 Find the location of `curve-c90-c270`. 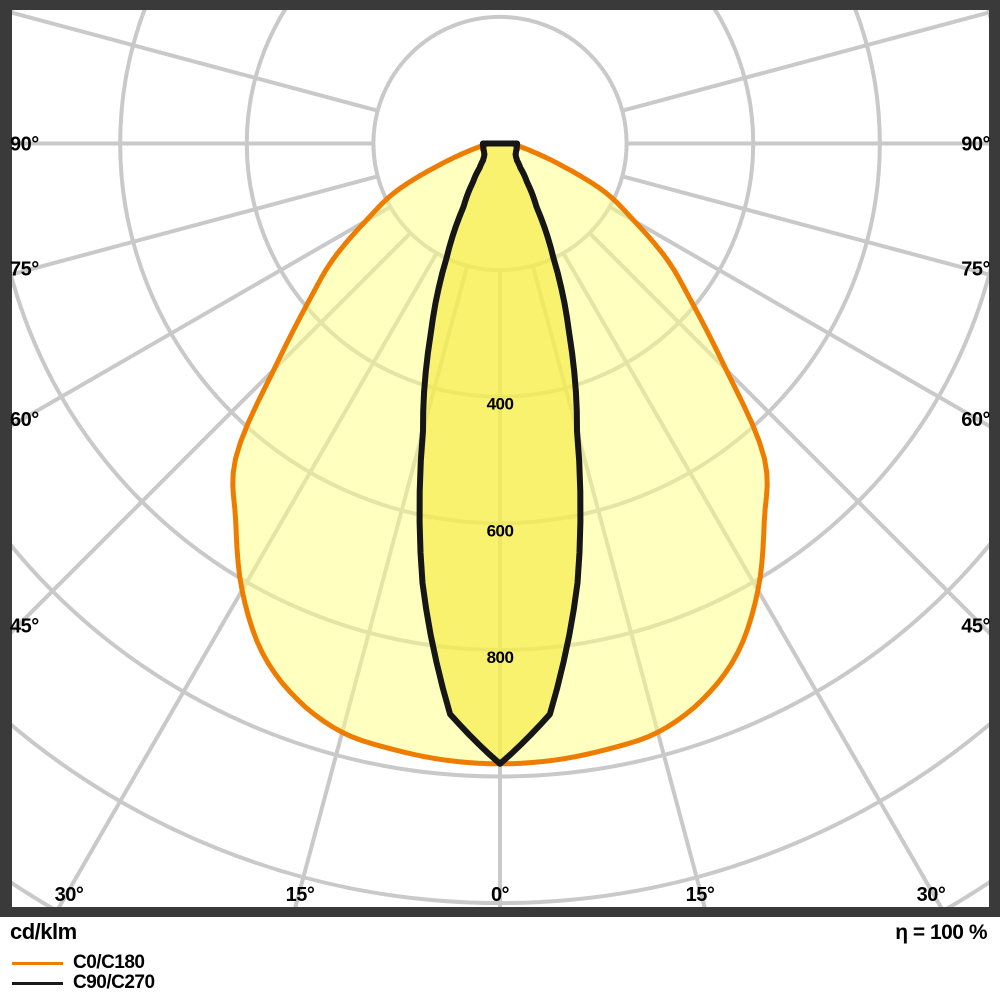

curve-c90-c270 is located at coordinates (500, 453).